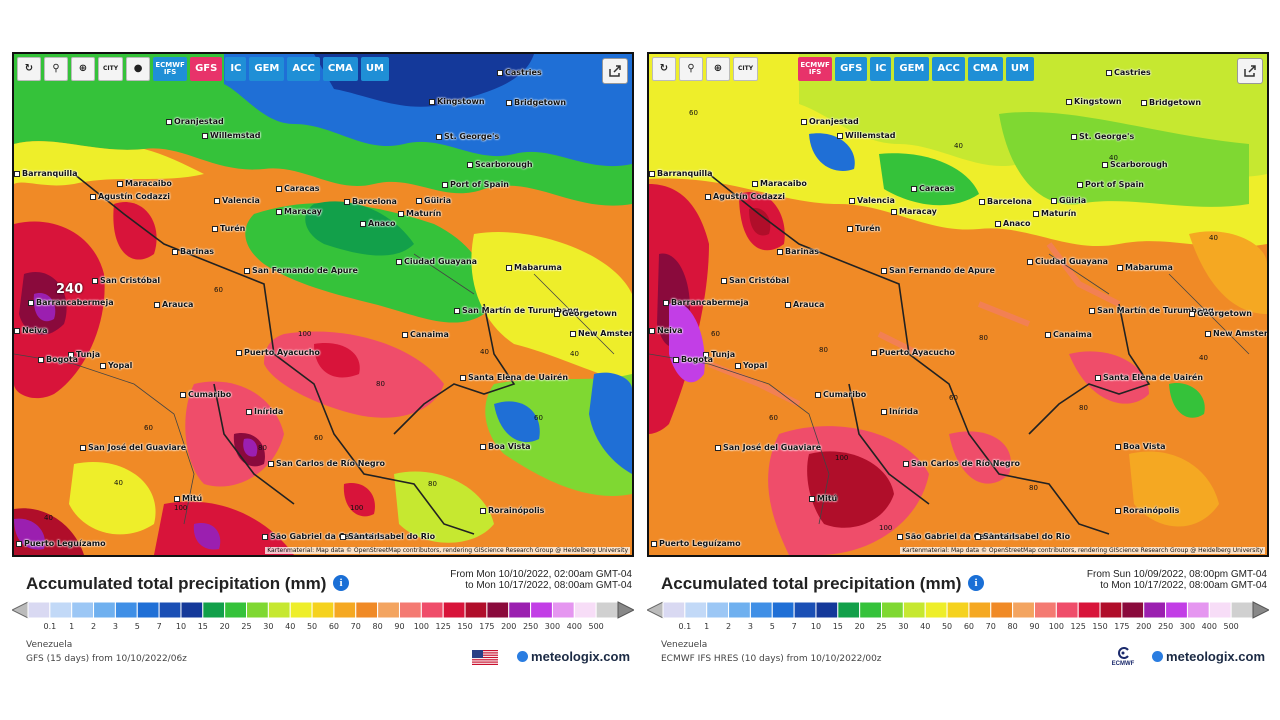 This screenshot has width=1280, height=720. Describe the element at coordinates (1260, 610) in the screenshot. I see `legend-arrow-right` at that location.